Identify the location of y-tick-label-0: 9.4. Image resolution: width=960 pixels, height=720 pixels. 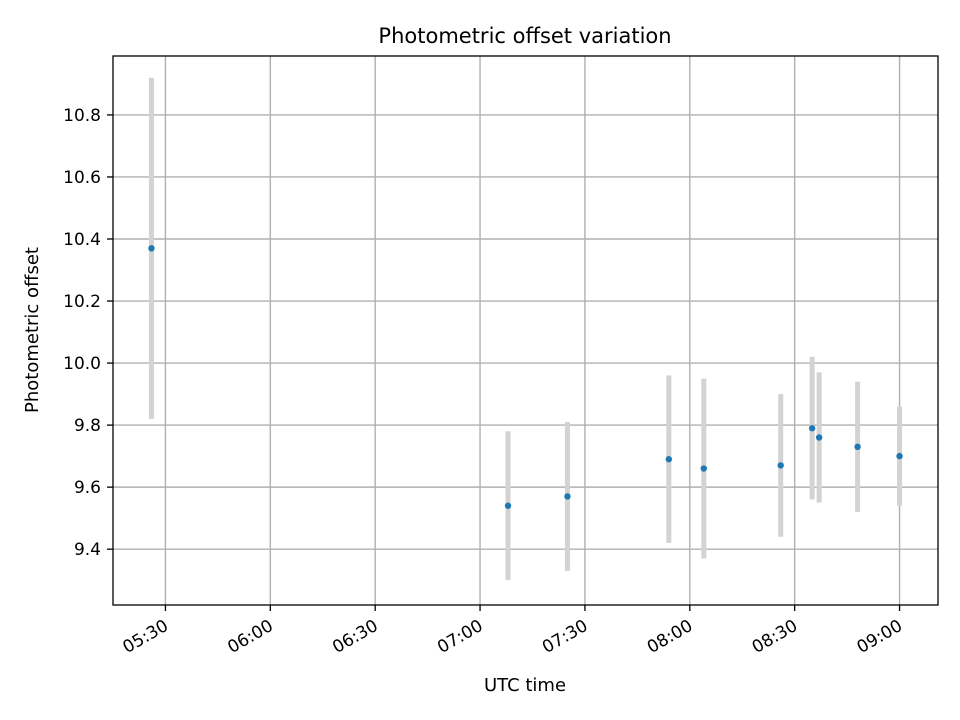
(87, 550).